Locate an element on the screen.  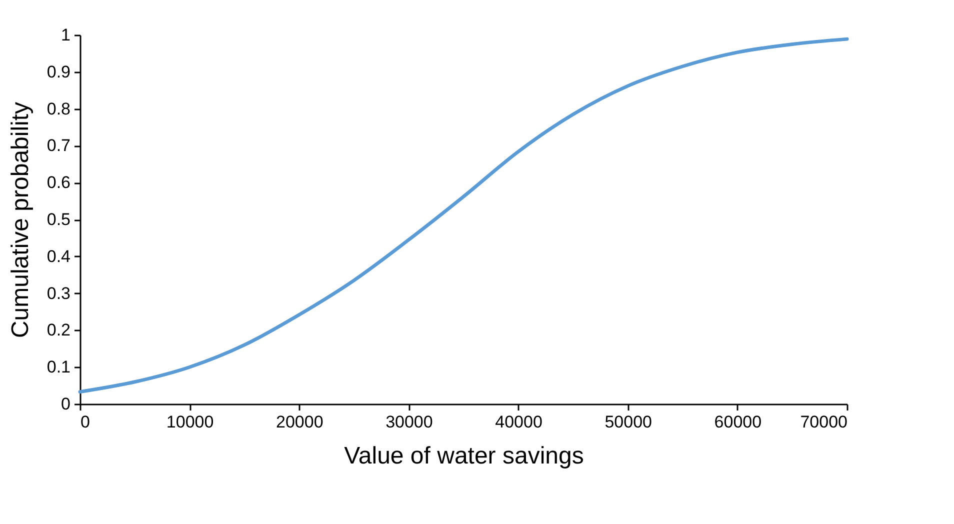
y-tick-label: 0.3 is located at coordinates (58, 293).